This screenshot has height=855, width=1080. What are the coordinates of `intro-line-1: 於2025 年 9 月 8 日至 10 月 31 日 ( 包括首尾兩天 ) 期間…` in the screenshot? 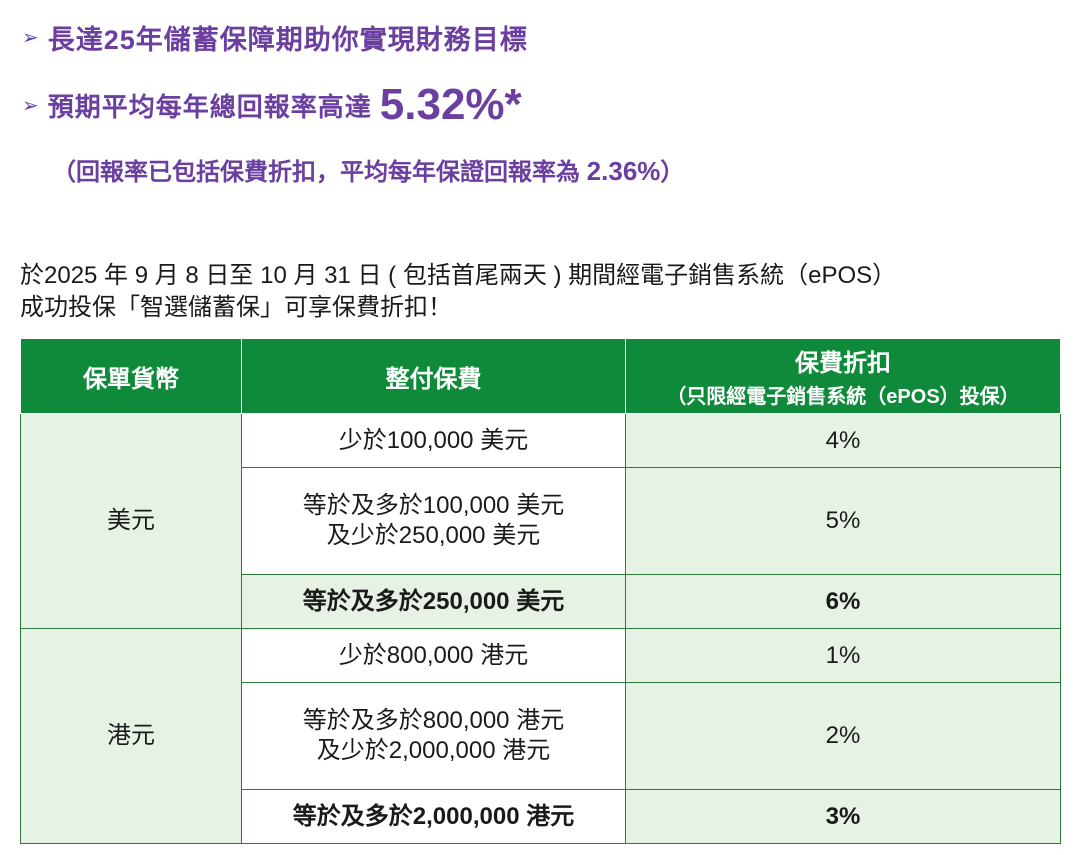 It's located at (458, 275).